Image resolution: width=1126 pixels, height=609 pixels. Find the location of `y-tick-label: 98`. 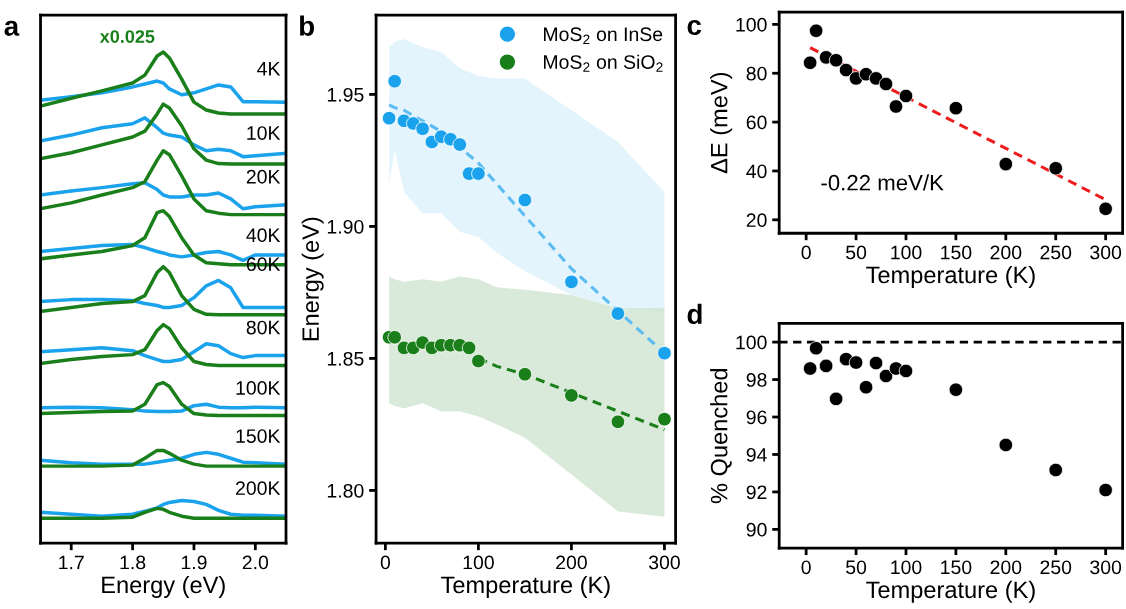

y-tick-label: 98 is located at coordinates (756, 380).